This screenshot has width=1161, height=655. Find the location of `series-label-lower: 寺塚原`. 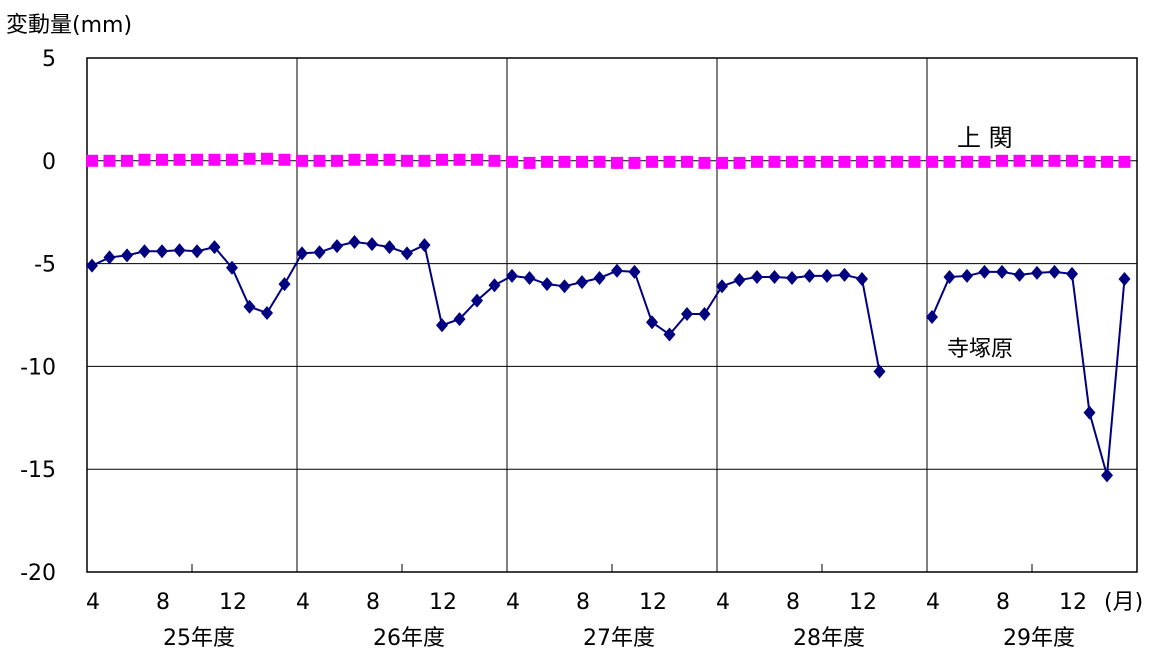

series-label-lower: 寺塚原 is located at coordinates (980, 349).